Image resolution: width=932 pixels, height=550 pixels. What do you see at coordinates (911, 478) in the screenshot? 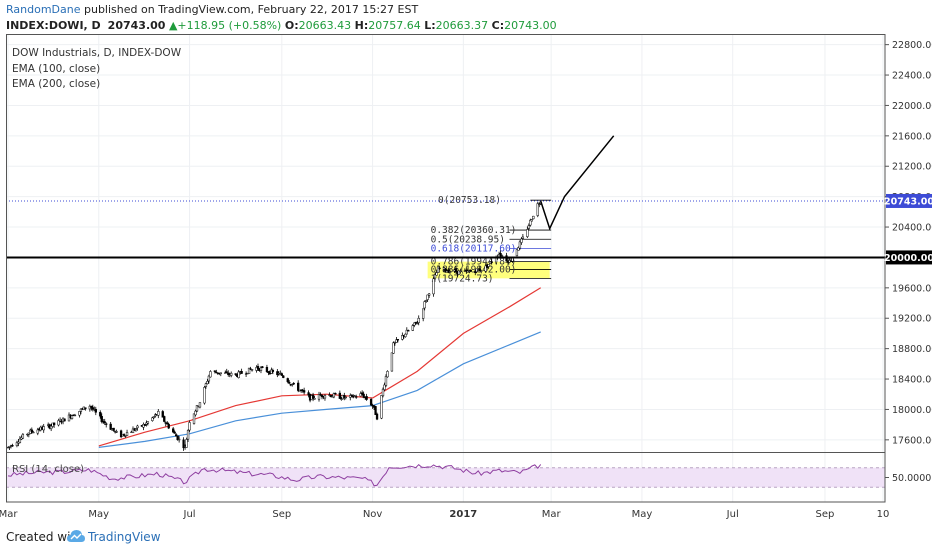
I see `rsi-tick-label: 50.0000` at bounding box center [911, 478].